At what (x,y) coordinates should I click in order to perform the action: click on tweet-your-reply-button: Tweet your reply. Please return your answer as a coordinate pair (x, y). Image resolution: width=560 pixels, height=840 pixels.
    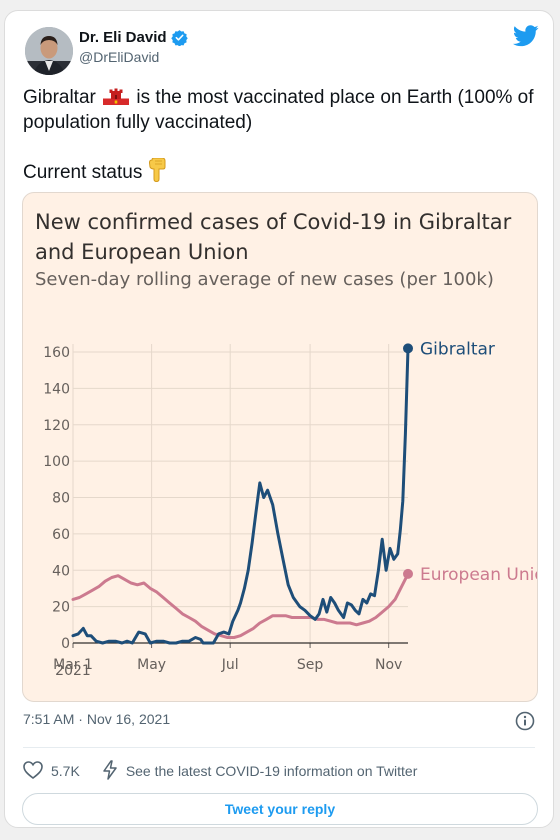
    Looking at the image, I should click on (280, 809).